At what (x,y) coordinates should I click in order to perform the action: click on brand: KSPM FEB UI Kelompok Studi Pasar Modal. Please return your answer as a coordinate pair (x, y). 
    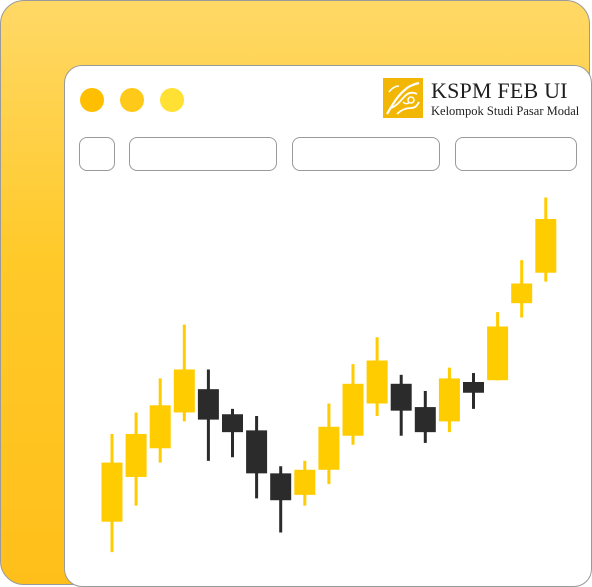
    Looking at the image, I should click on (485, 98).